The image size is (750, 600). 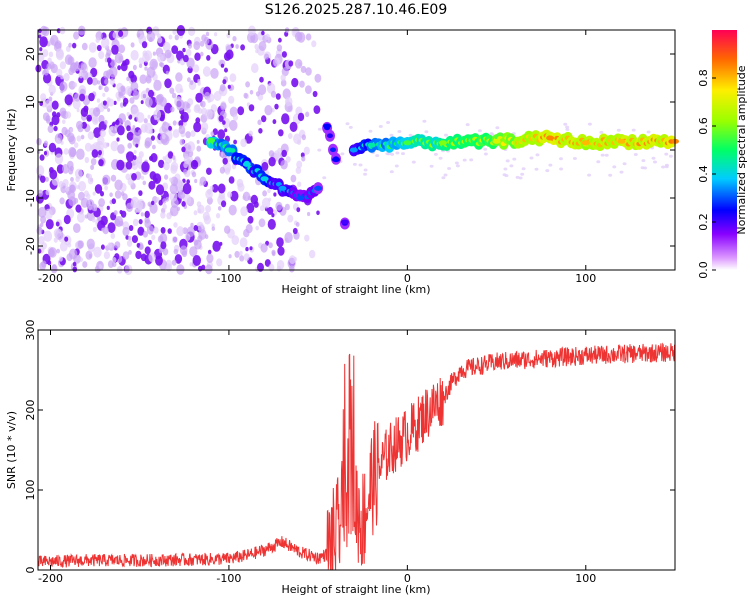 I want to click on top-x-tick-label: 100, so click(x=585, y=278).